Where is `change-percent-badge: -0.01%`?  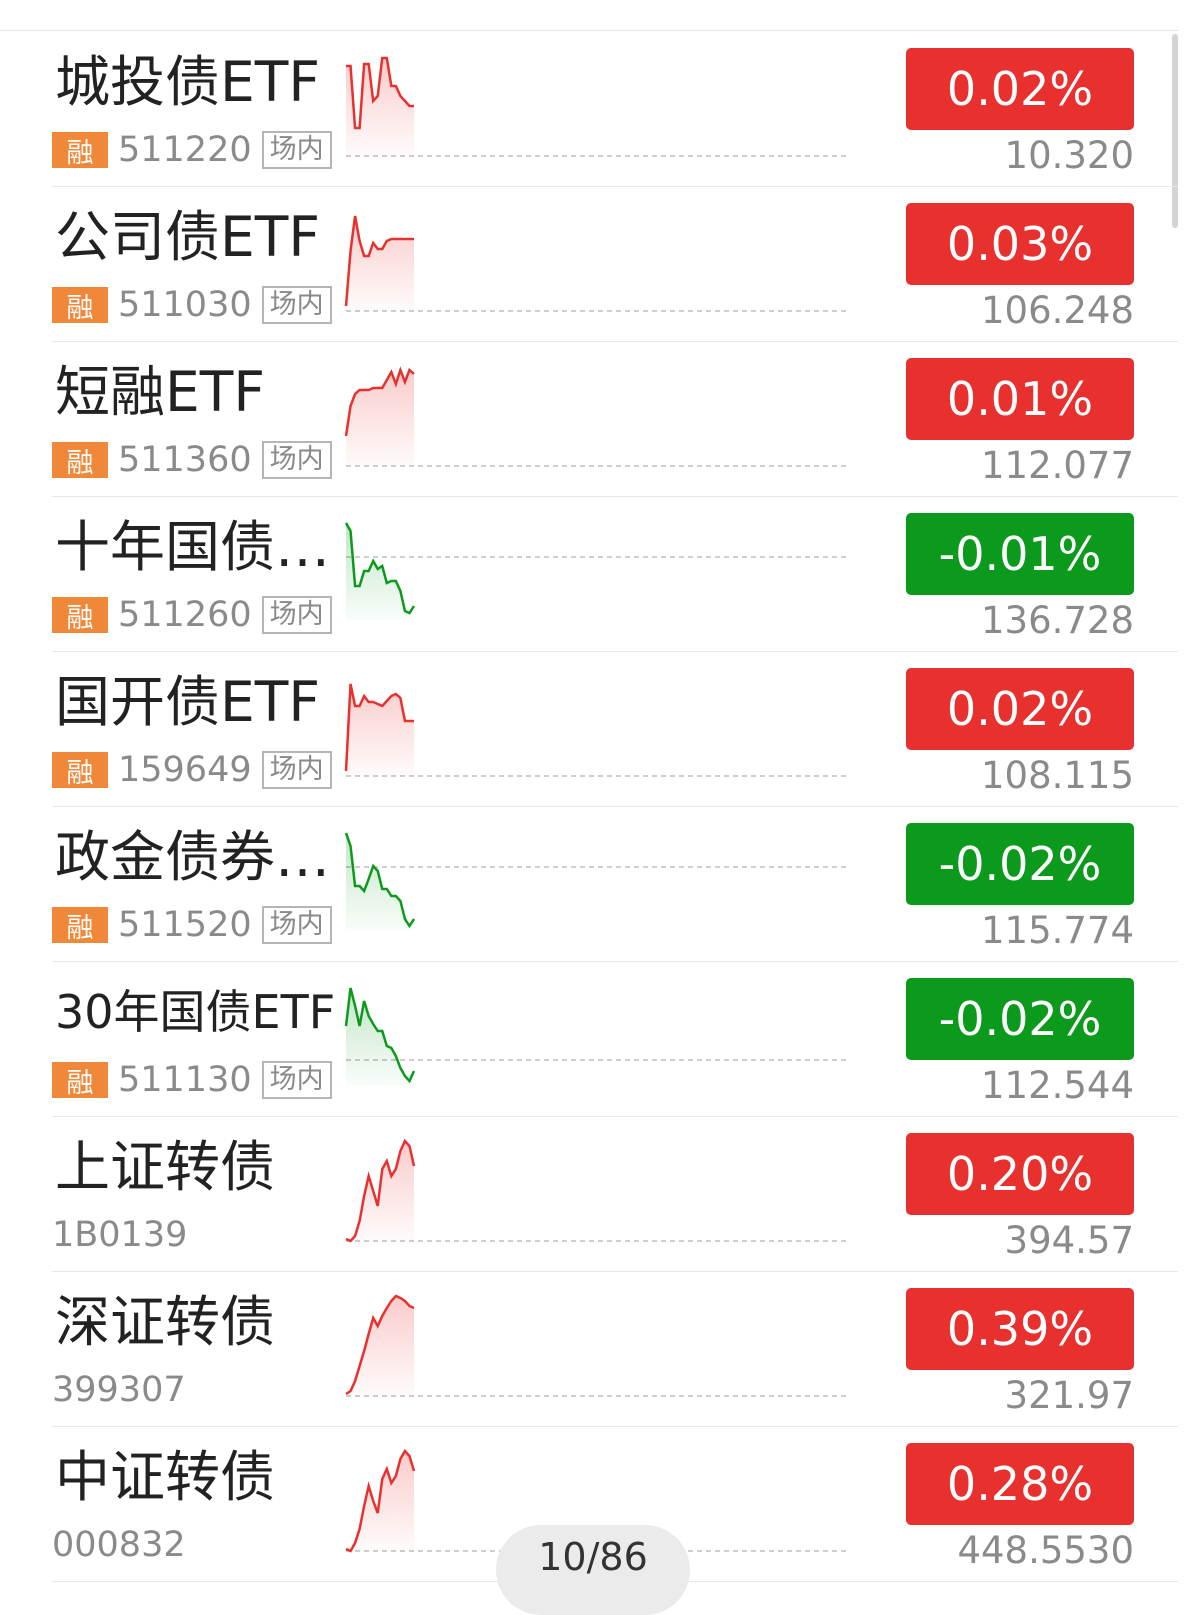 change-percent-badge: -0.01% is located at coordinates (1020, 554).